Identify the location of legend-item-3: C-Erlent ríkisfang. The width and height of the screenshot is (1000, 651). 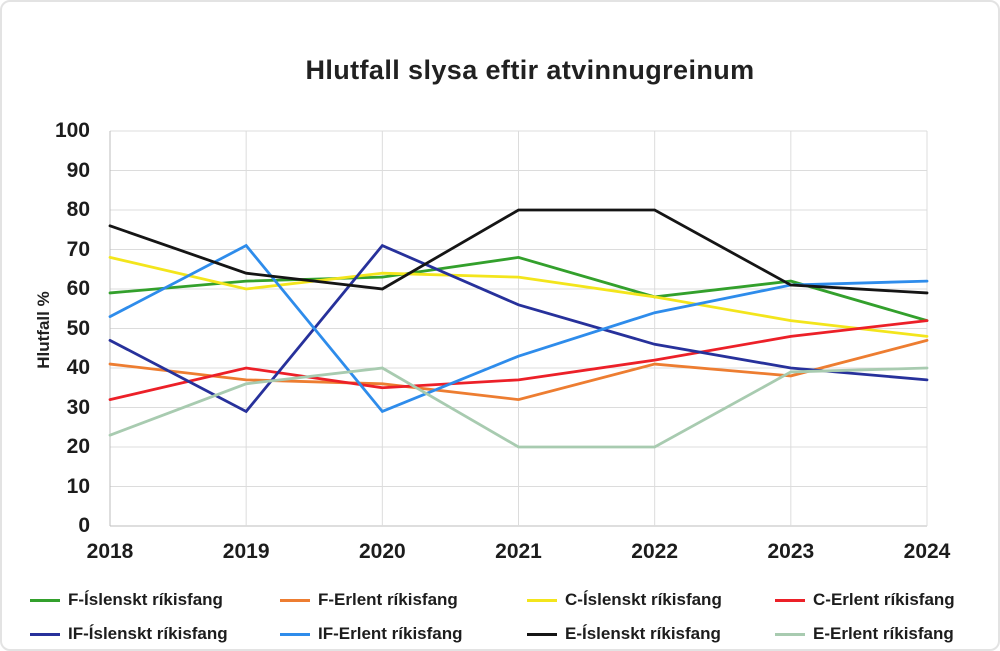
(865, 600).